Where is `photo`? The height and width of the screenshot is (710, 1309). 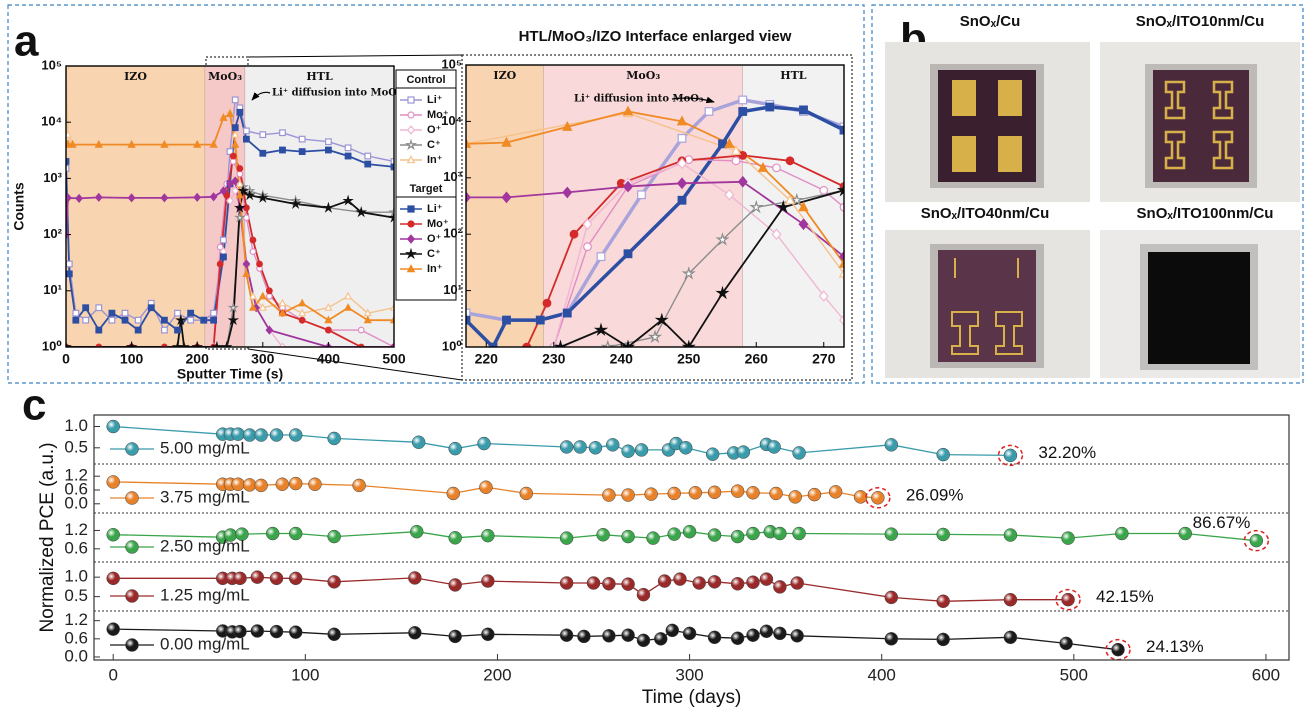 photo is located at coordinates (987, 122).